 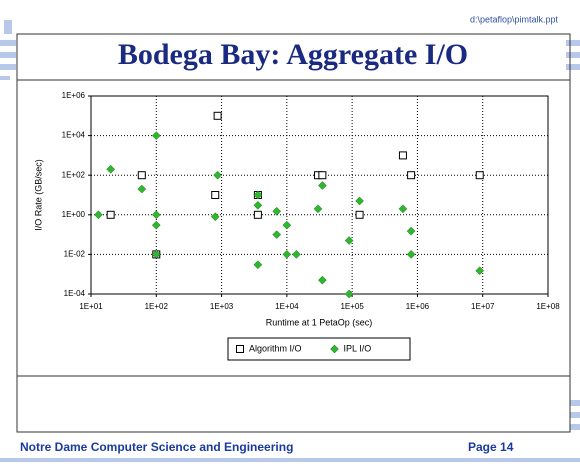 I want to click on y-tick-label: 1E+06, so click(x=74, y=95).